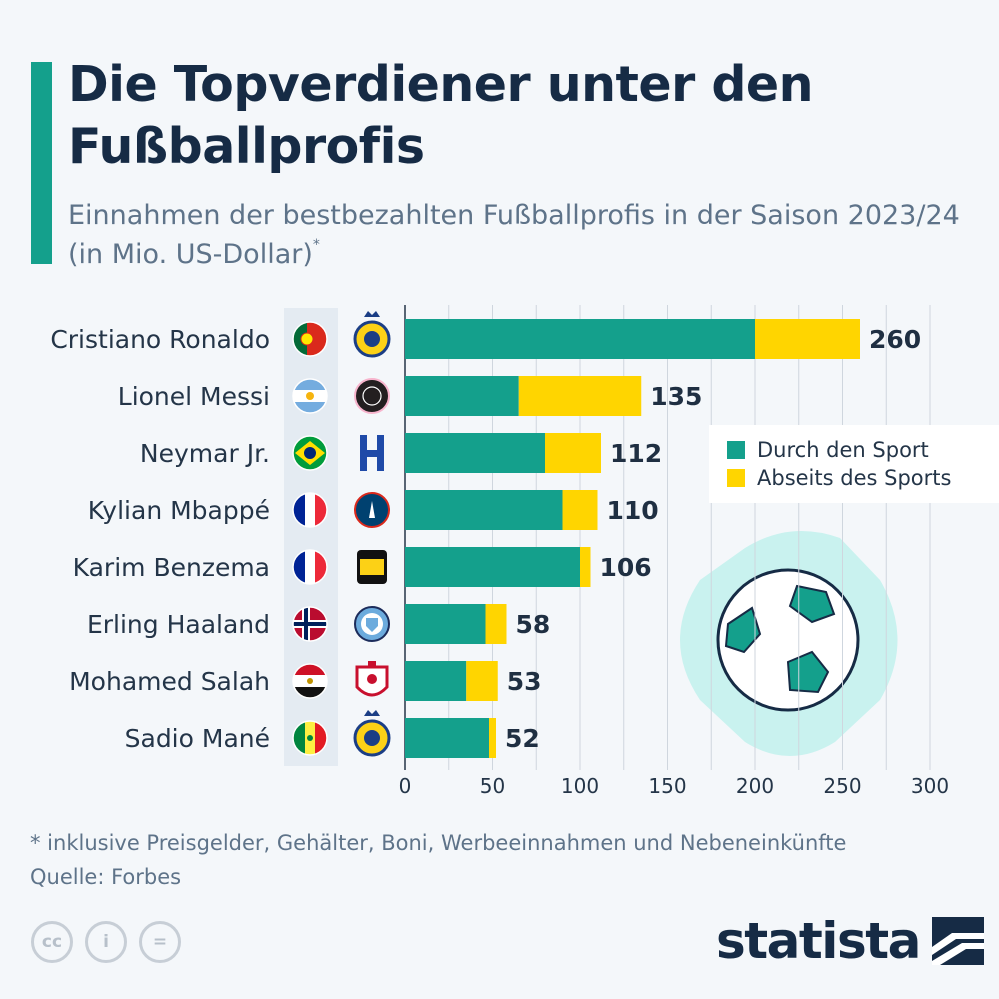 The width and height of the screenshot is (999, 999). What do you see at coordinates (524, 681) in the screenshot?
I see `value-label: 53` at bounding box center [524, 681].